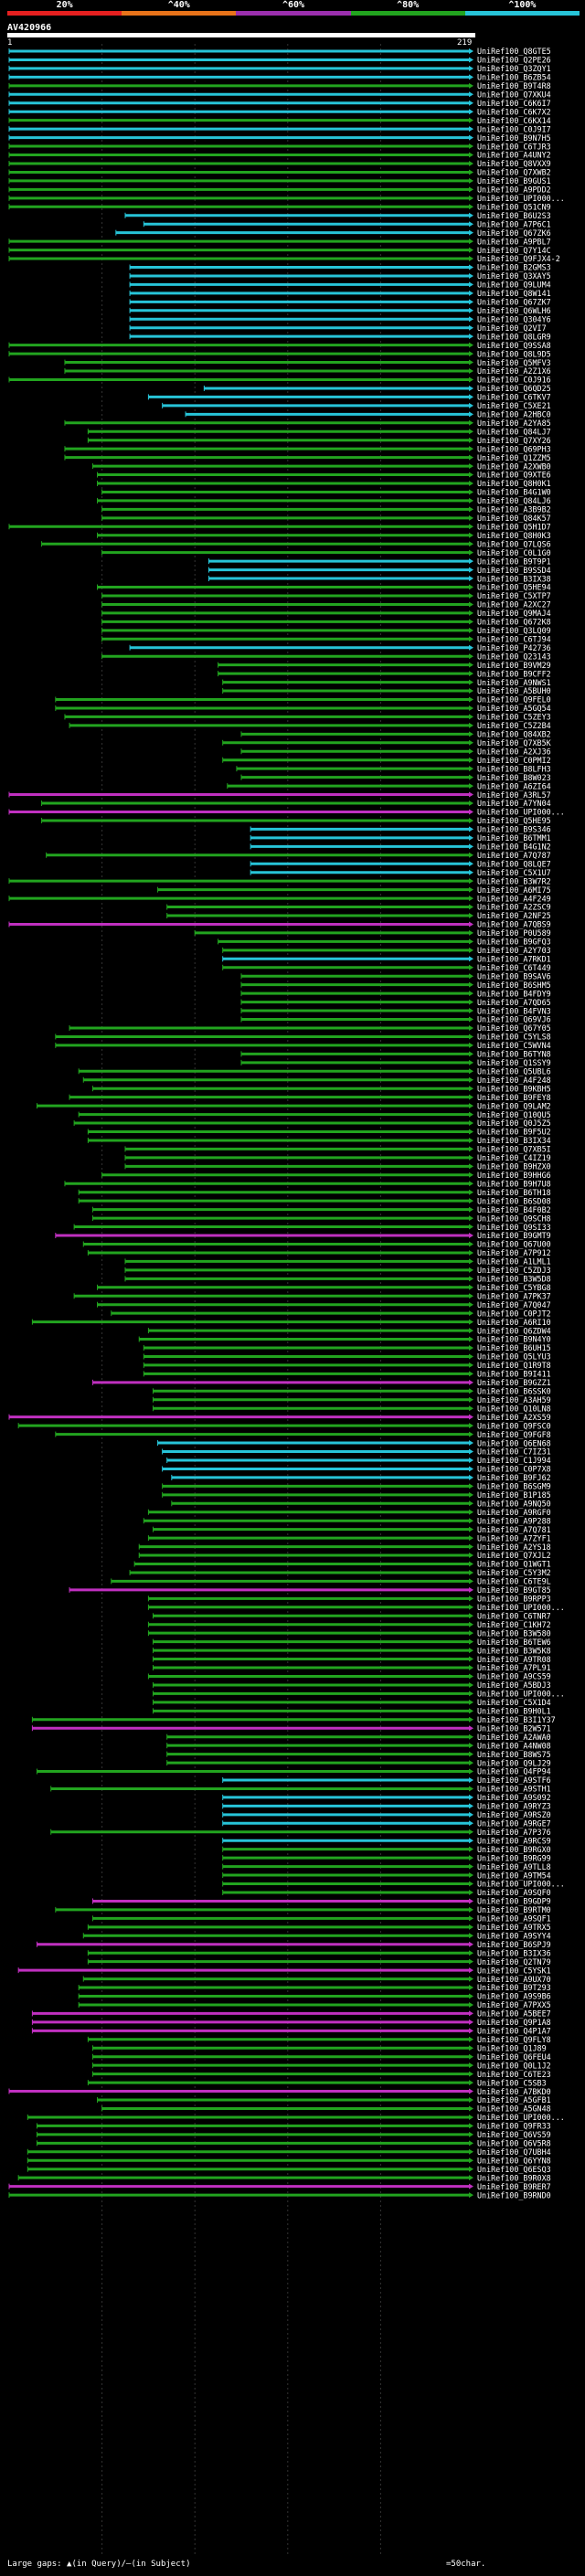 Image resolution: width=585 pixels, height=2576 pixels. What do you see at coordinates (514, 457) in the screenshot?
I see `hit-label: UniRef100_Q1ZZM5` at bounding box center [514, 457].